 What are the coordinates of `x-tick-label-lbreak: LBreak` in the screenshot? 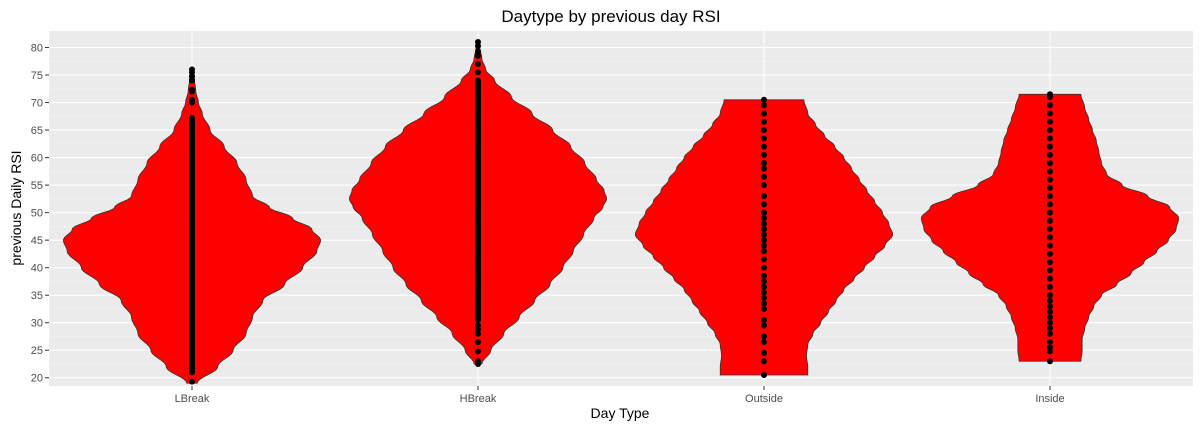 It's located at (192, 399).